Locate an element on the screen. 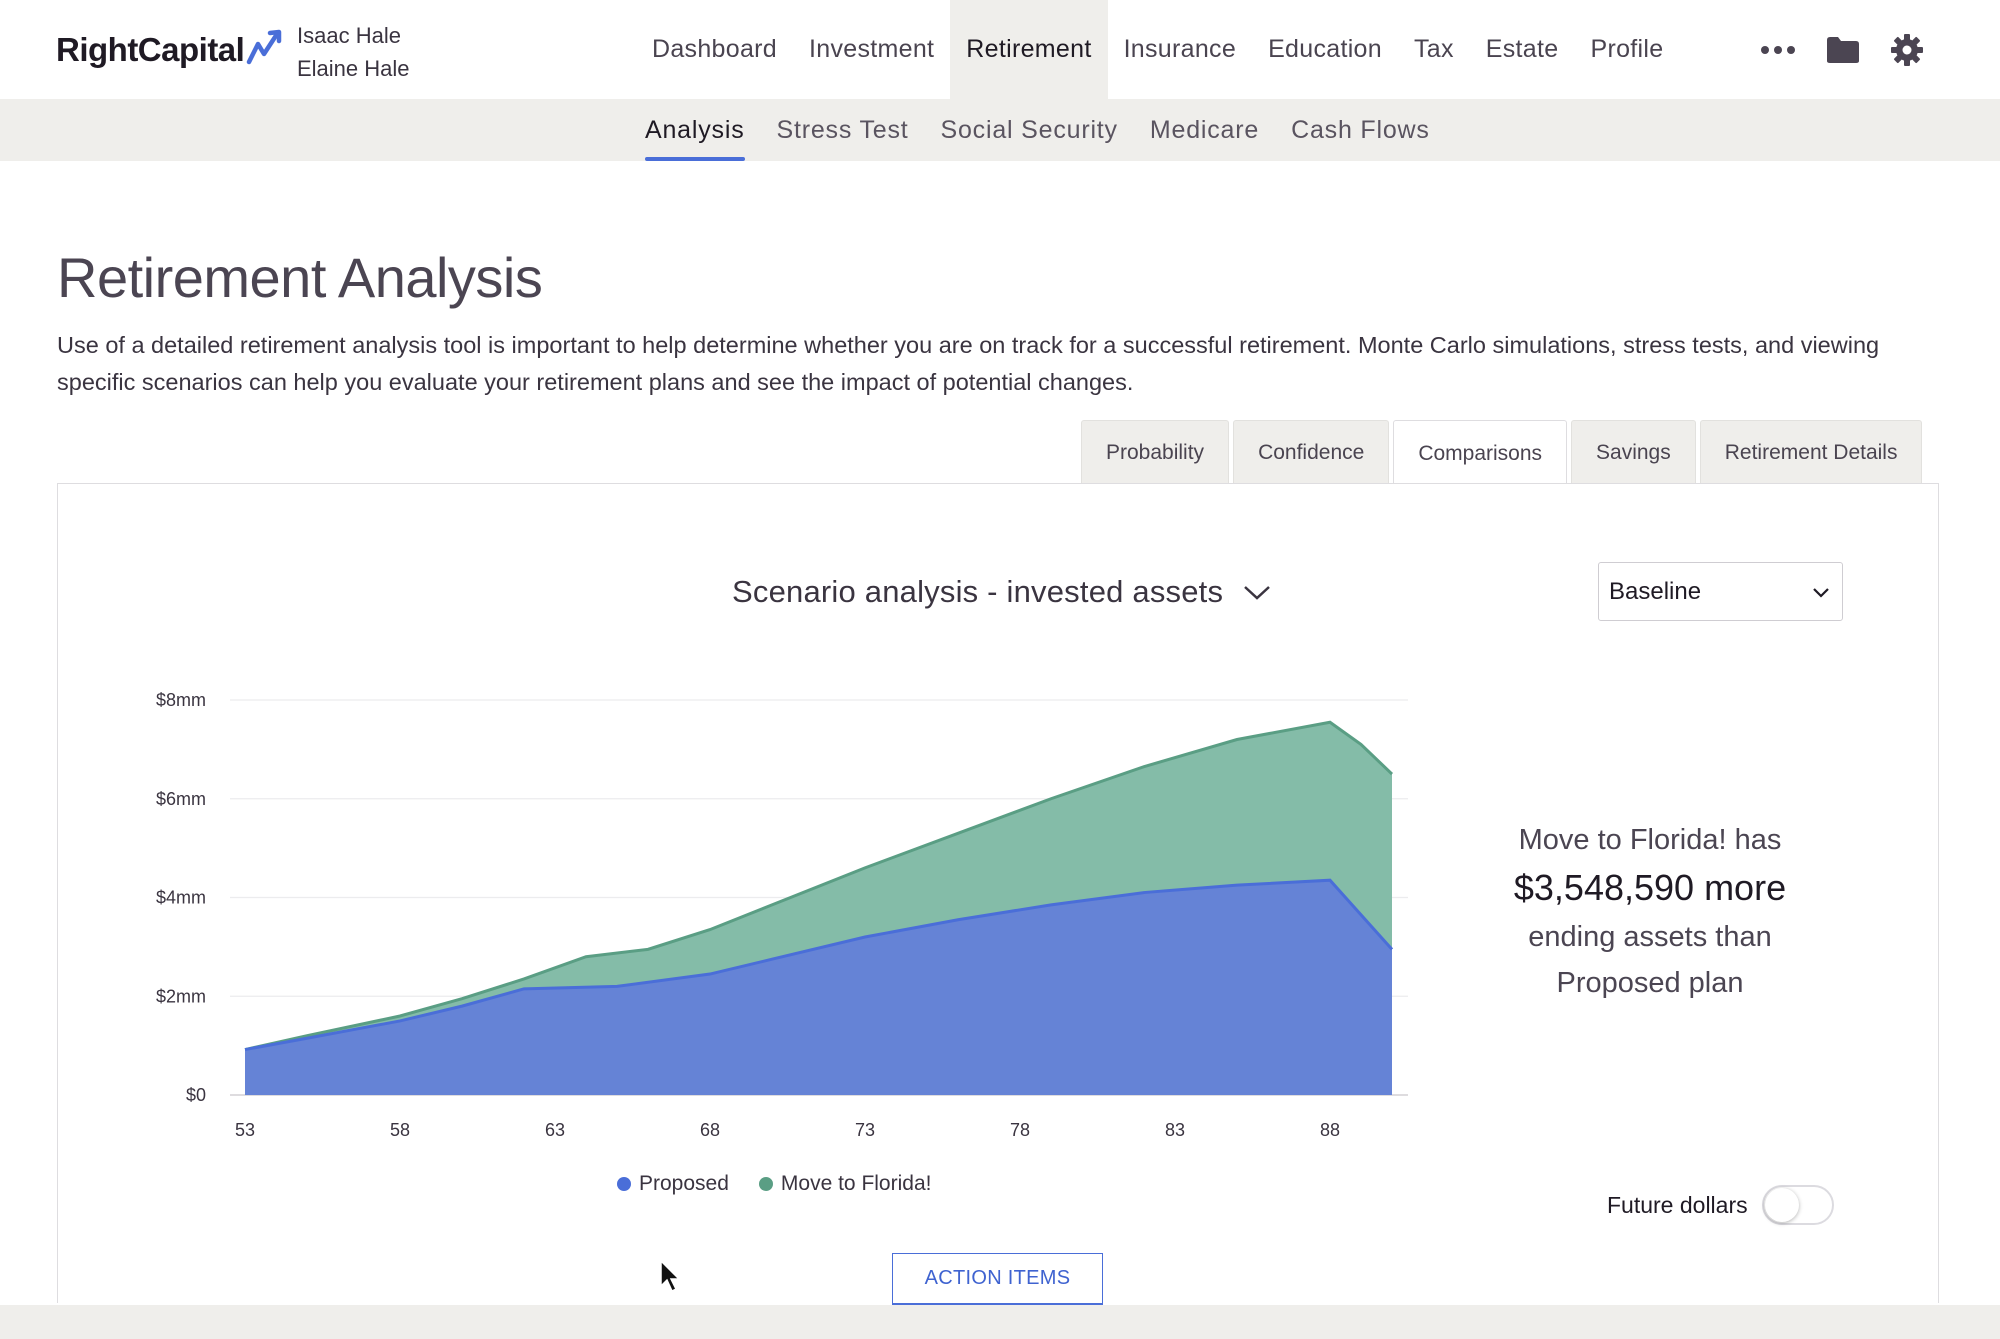 The image size is (2000, 1339). logo-arrow-icon is located at coordinates (266, 49).